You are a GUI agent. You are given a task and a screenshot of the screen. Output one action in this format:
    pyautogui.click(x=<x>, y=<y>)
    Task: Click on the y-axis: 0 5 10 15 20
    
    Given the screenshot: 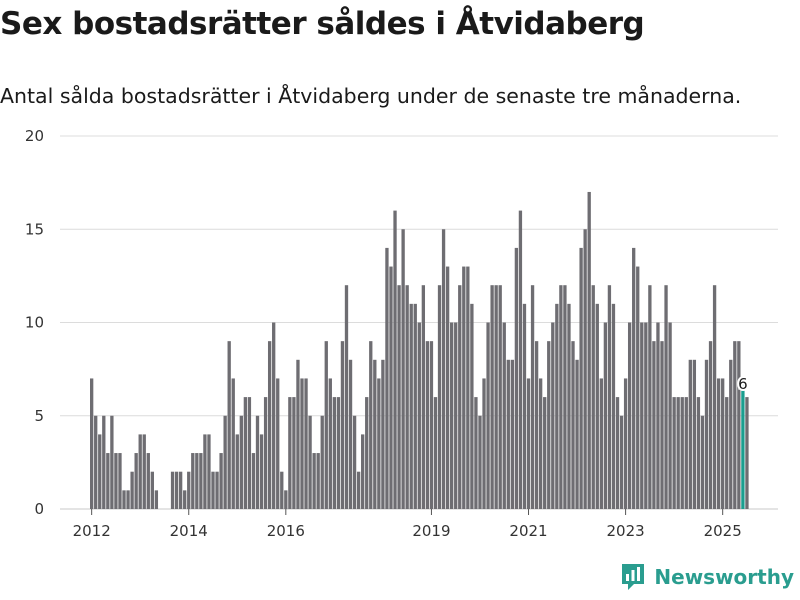 What is the action you would take?
    pyautogui.click(x=34, y=322)
    